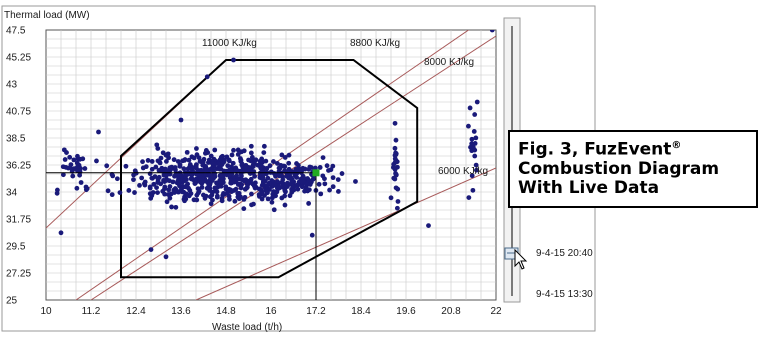 Image resolution: width=767 pixels, height=338 pixels. I want to click on y-tick-label: 27.25, so click(18, 274).